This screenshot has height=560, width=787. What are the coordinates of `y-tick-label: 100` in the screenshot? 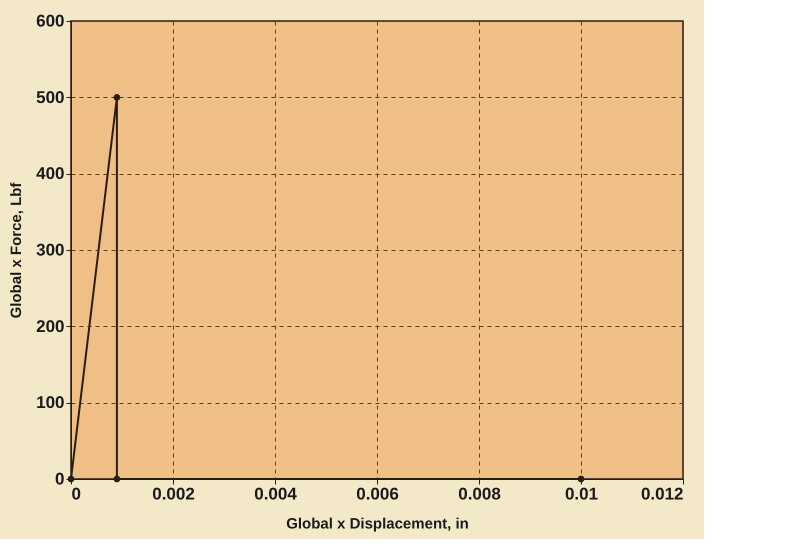 It's located at (50, 402).